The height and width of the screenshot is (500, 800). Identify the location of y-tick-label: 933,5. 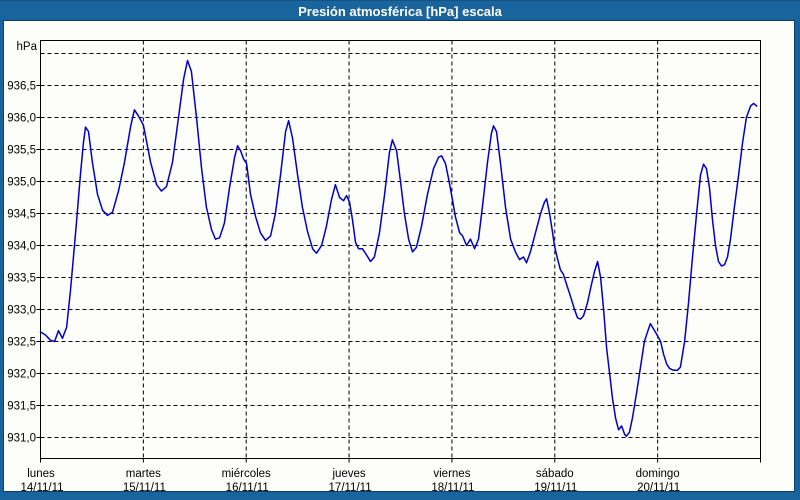
(21, 279).